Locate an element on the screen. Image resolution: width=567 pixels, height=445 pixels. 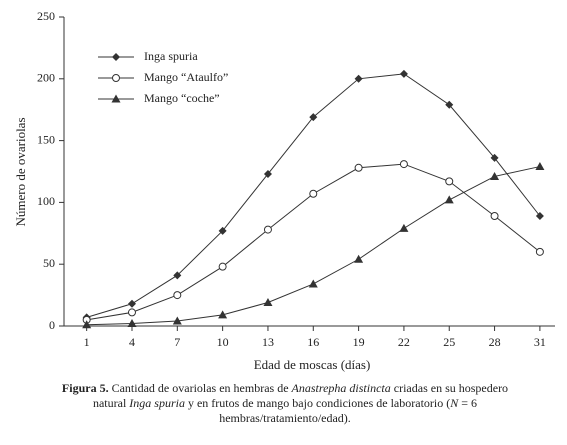
x-tick-label: 25 is located at coordinates (449, 342).